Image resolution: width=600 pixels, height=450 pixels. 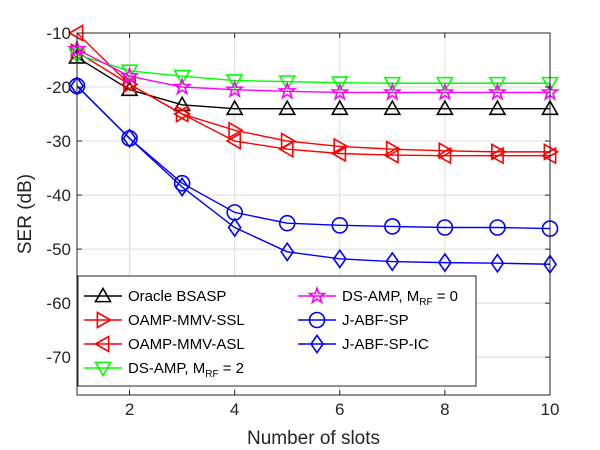 What do you see at coordinates (186, 344) in the screenshot?
I see `legend-label: OAMP-MMV-ASL` at bounding box center [186, 344].